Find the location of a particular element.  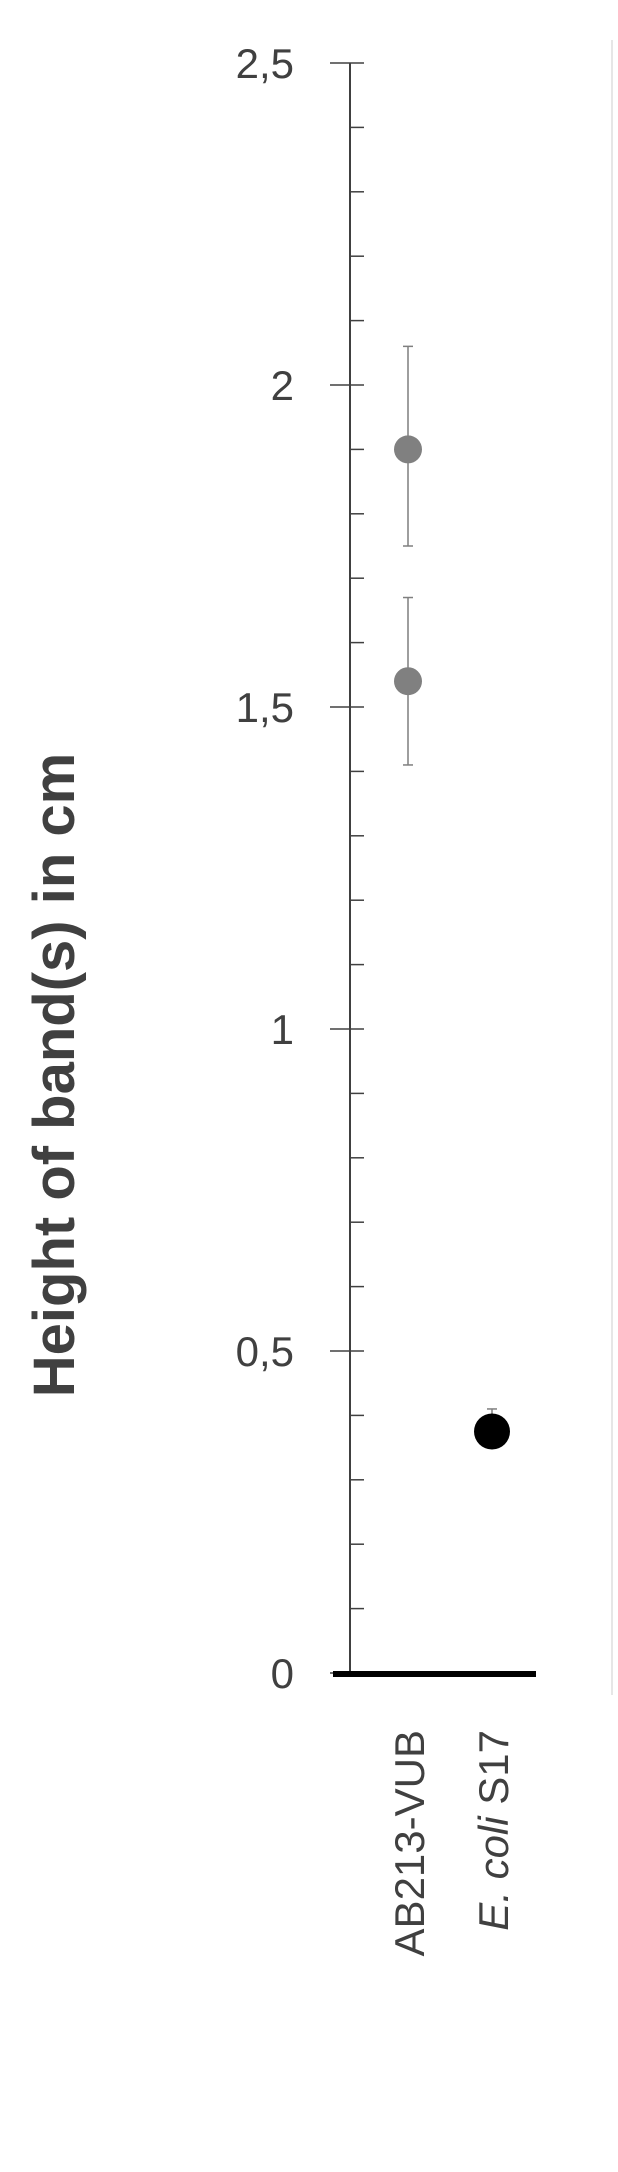

y-tick-label: 1,5 is located at coordinates (265, 707).